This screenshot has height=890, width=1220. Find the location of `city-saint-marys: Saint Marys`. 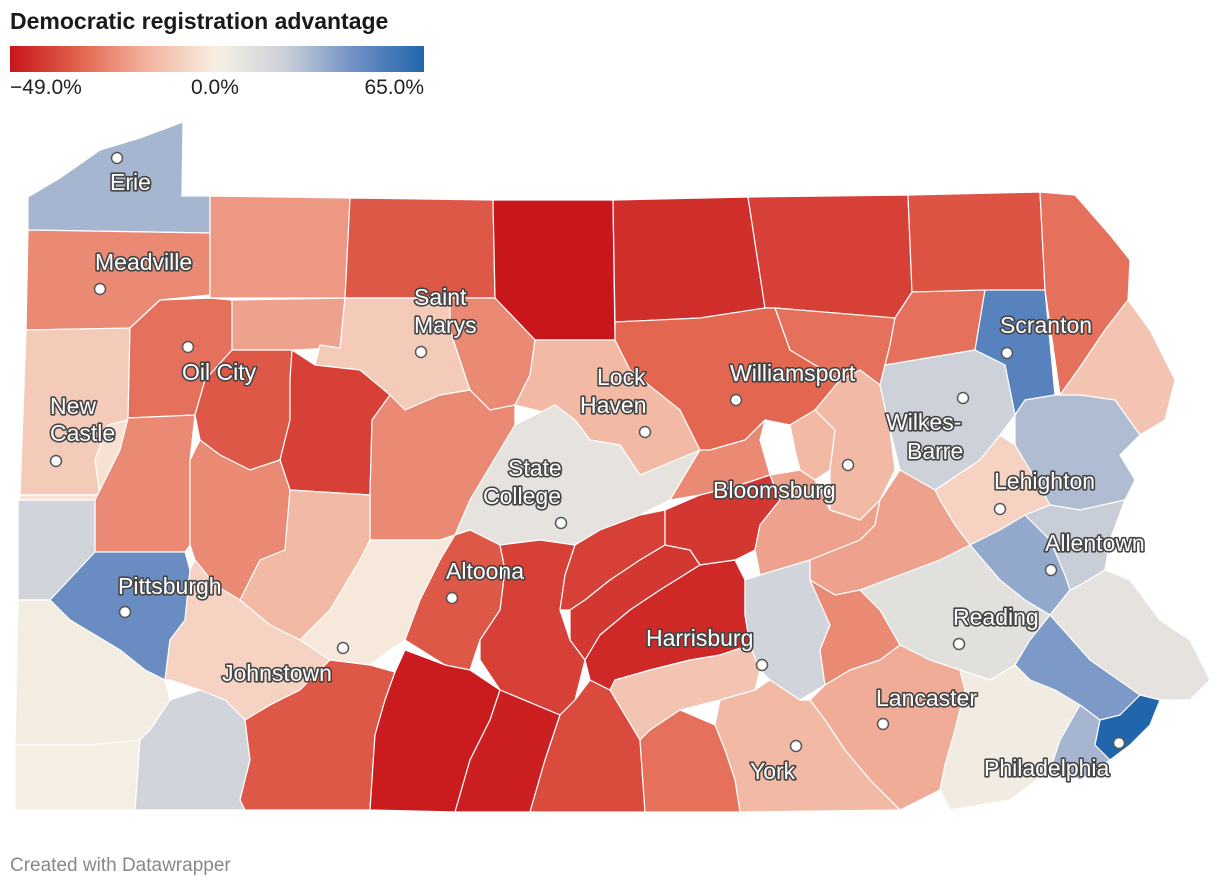

city-saint-marys: Saint Marys is located at coordinates (445, 320).